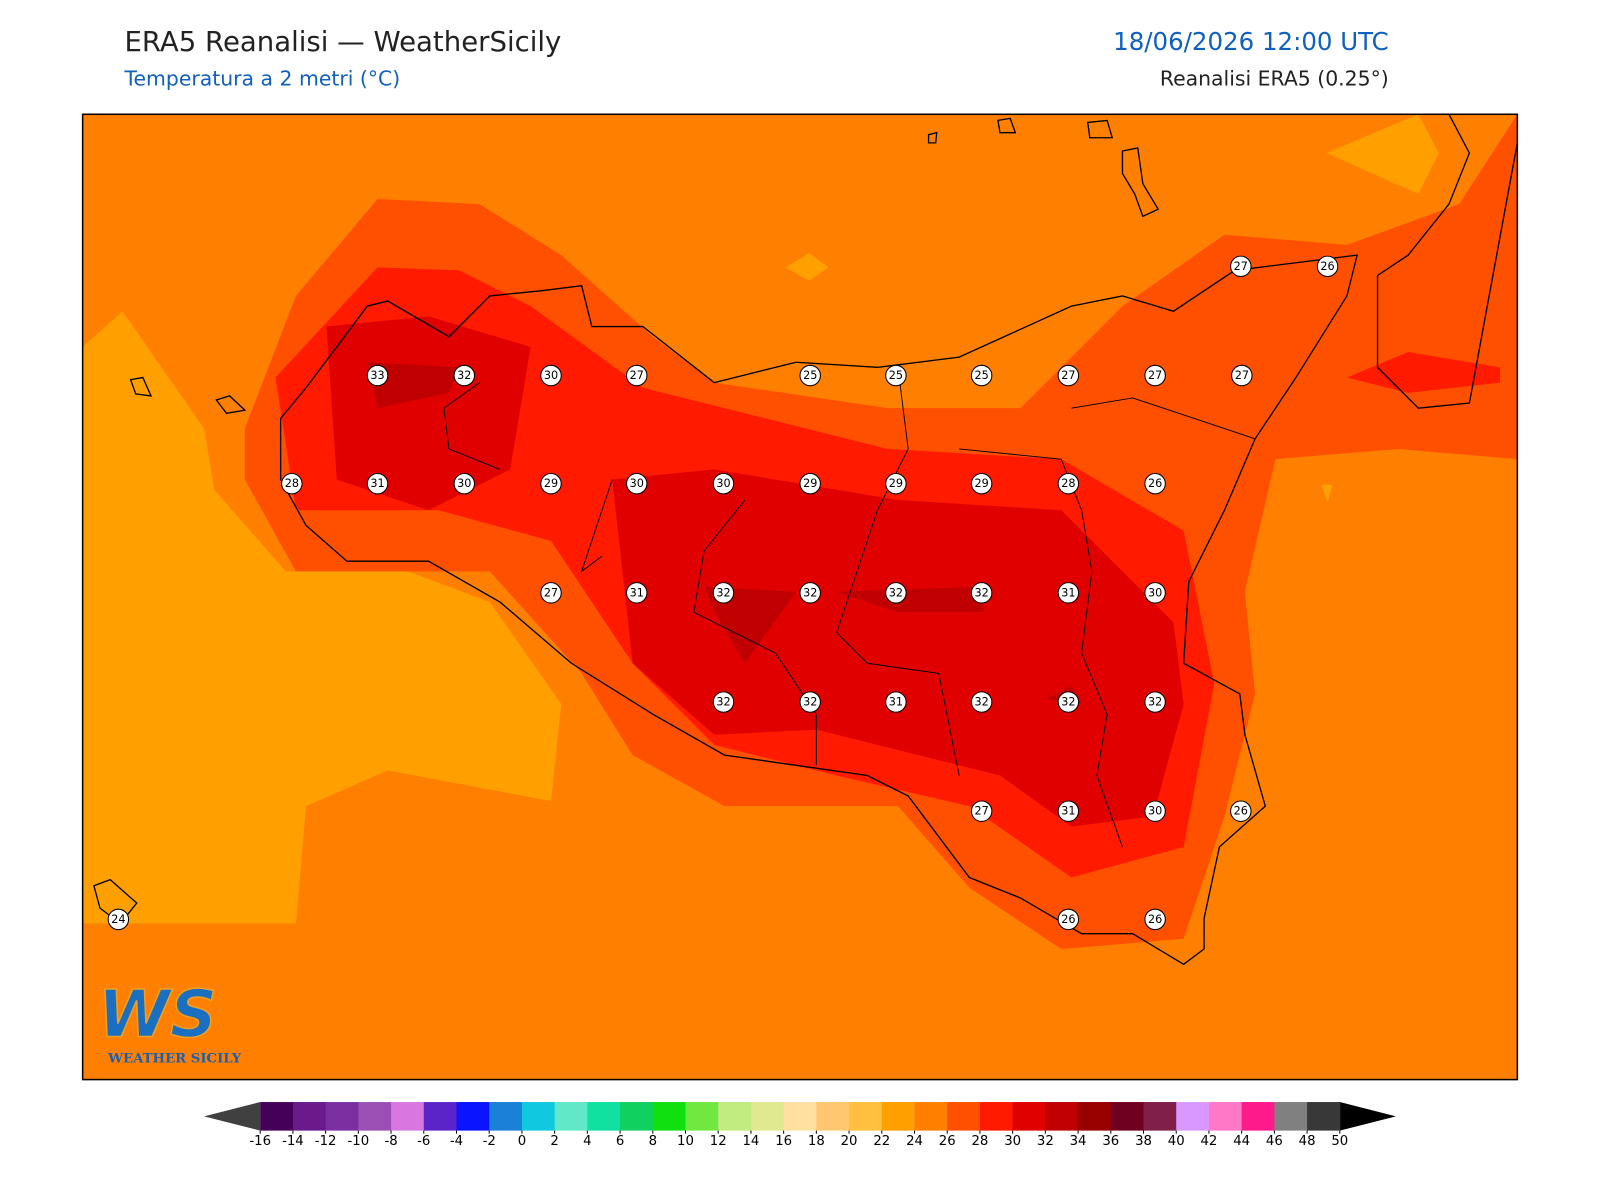 The height and width of the screenshot is (1200, 1600). What do you see at coordinates (456, 1141) in the screenshot?
I see `colorbar-tick-label: -4` at bounding box center [456, 1141].